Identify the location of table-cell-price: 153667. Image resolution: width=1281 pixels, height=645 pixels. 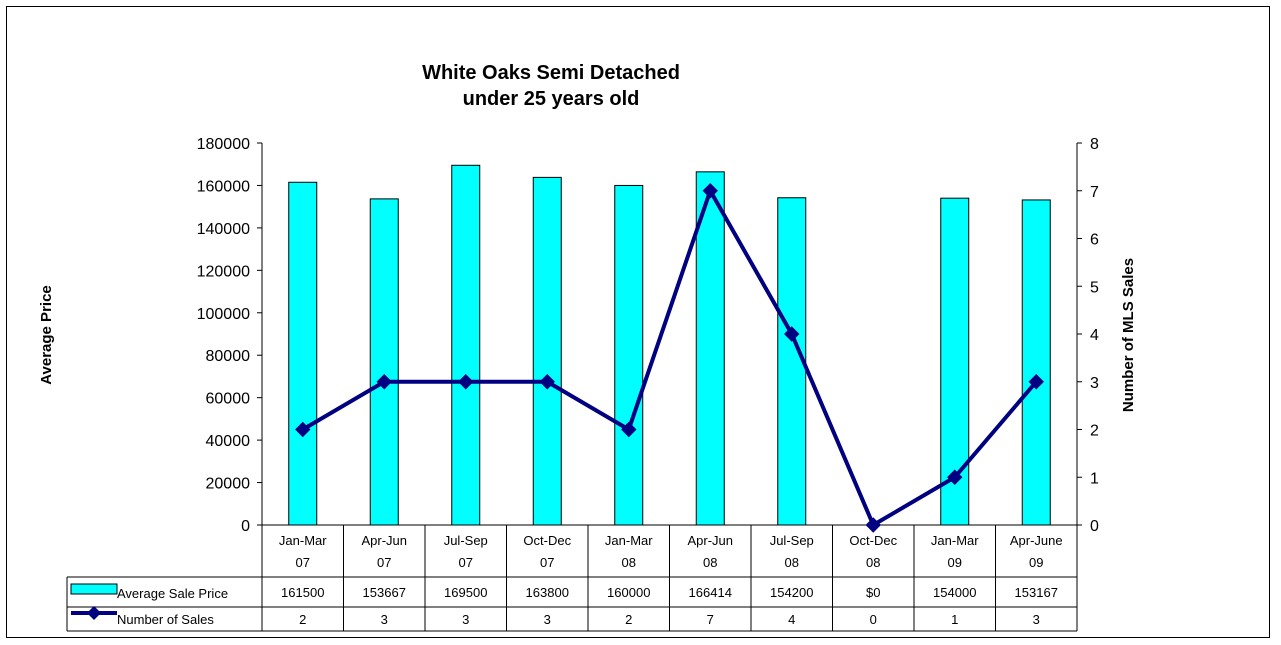
(384, 592).